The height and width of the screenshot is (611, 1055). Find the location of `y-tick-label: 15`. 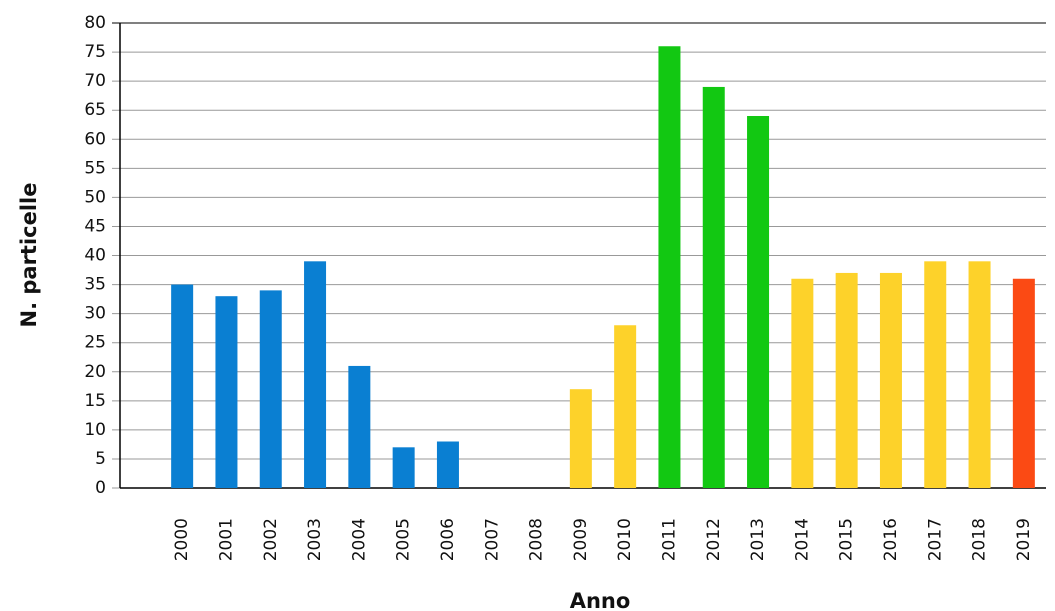

y-tick-label: 15 is located at coordinates (95, 401).